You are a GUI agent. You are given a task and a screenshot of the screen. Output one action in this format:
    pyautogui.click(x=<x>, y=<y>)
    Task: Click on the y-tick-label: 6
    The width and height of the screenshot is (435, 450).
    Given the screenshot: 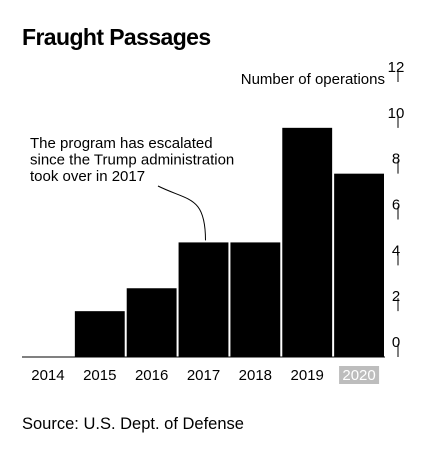 What is the action you would take?
    pyautogui.click(x=396, y=205)
    